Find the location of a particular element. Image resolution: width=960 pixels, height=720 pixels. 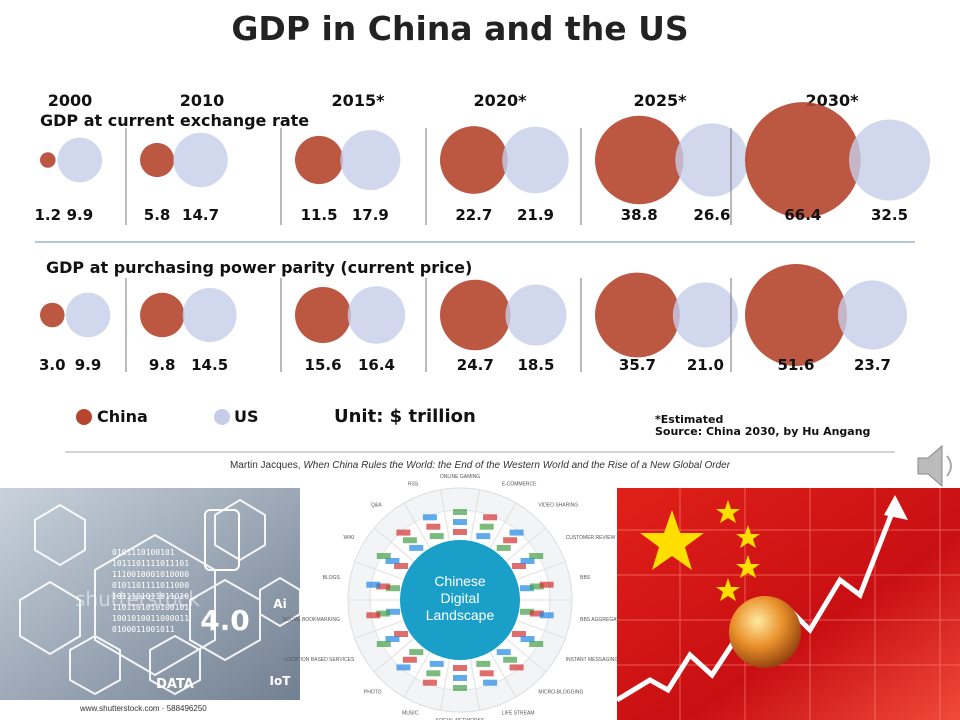

source: Source: China 2030, by Hu Angang is located at coordinates (762, 431).